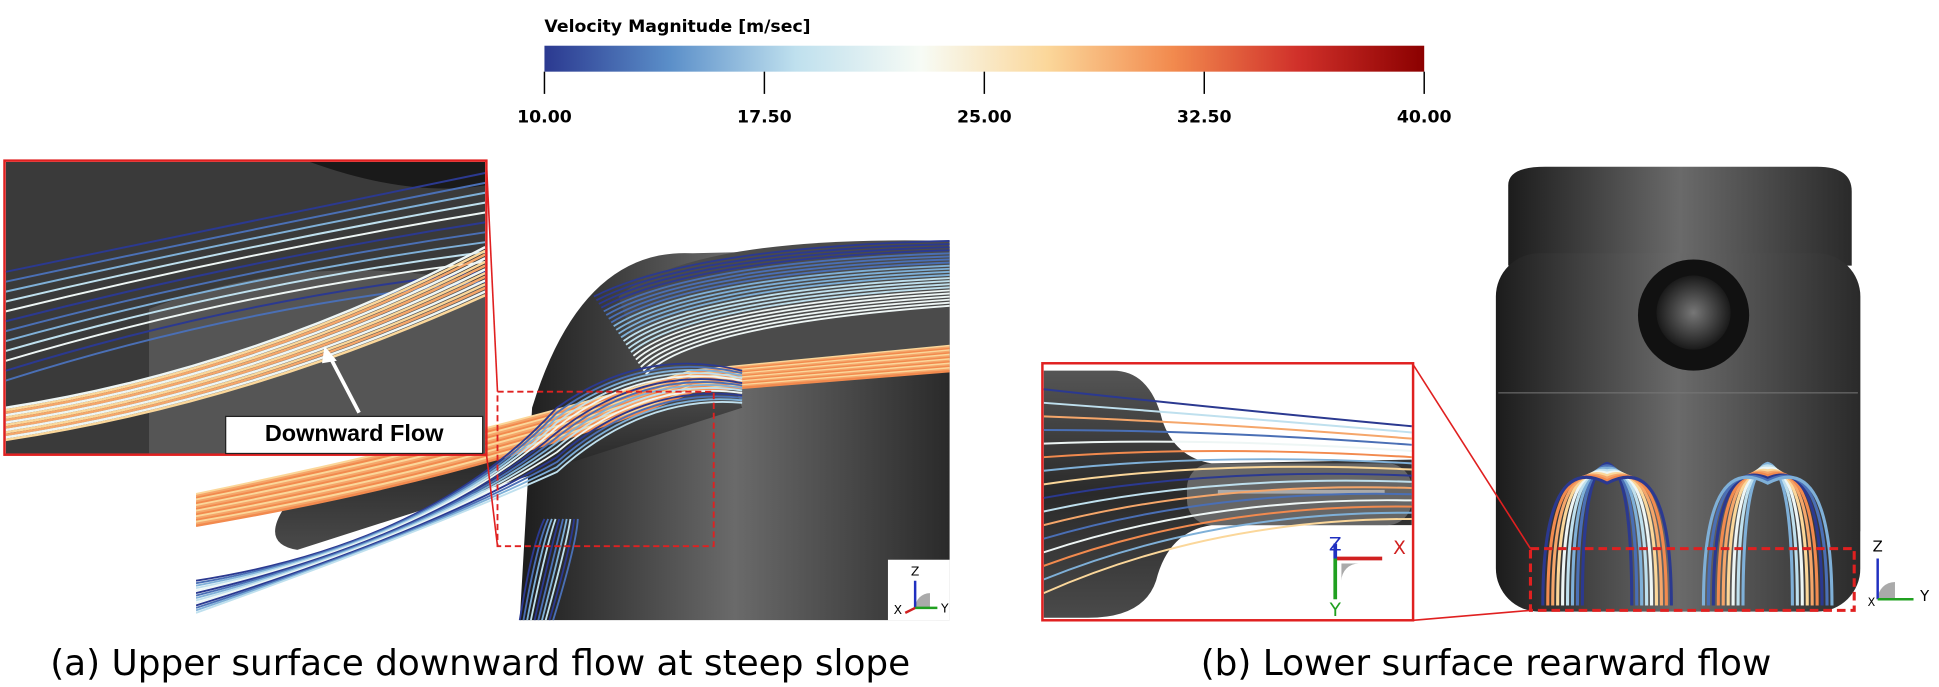  Describe the element at coordinates (677, 27) in the screenshot. I see `colorbar-title: Velocity Magnitude [m/sec]` at that location.